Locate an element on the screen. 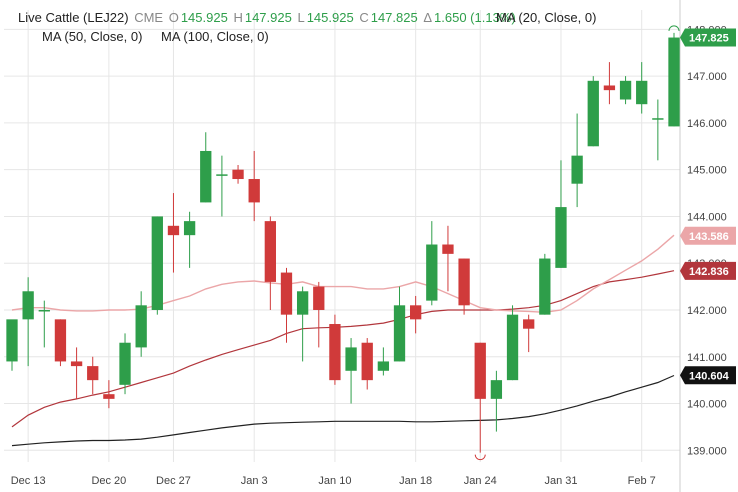  close-key: C is located at coordinates (364, 17).